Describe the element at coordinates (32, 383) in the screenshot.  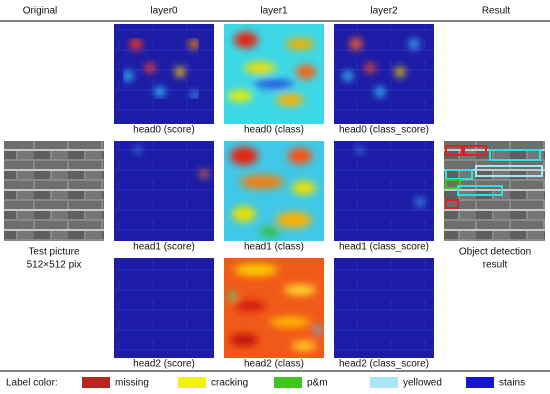
I see `legend-title: Label color:` at that location.